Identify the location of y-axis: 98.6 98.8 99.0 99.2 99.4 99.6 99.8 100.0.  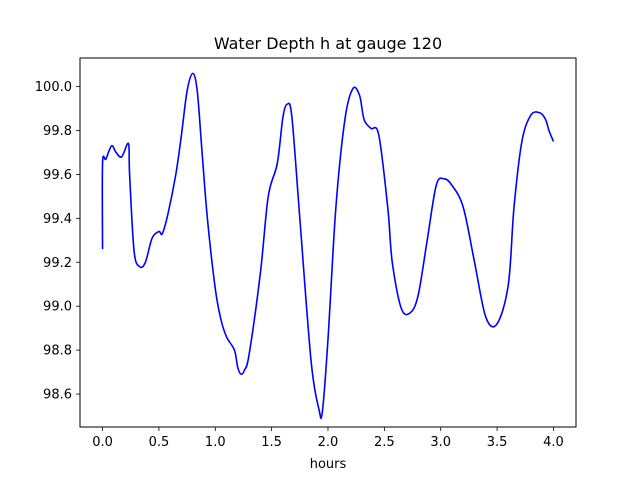
(57, 241).